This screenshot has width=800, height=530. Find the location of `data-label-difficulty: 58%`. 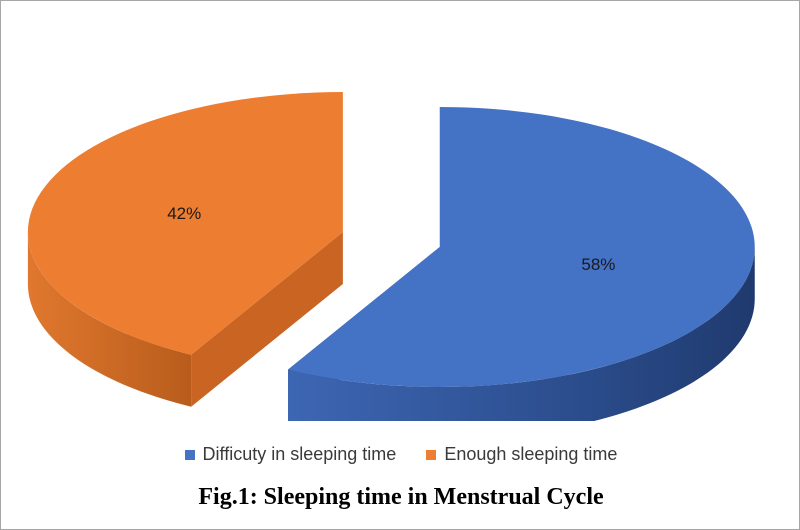

data-label-difficulty: 58% is located at coordinates (598, 264).